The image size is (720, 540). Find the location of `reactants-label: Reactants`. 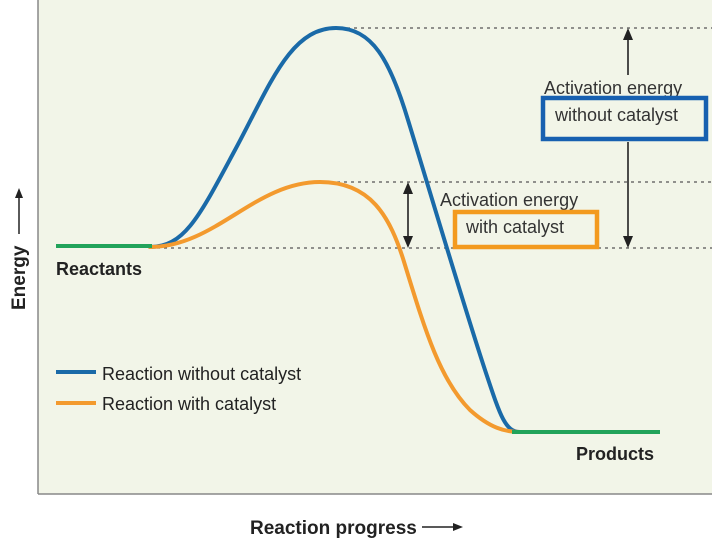

reactants-label: Reactants is located at coordinates (99, 269).